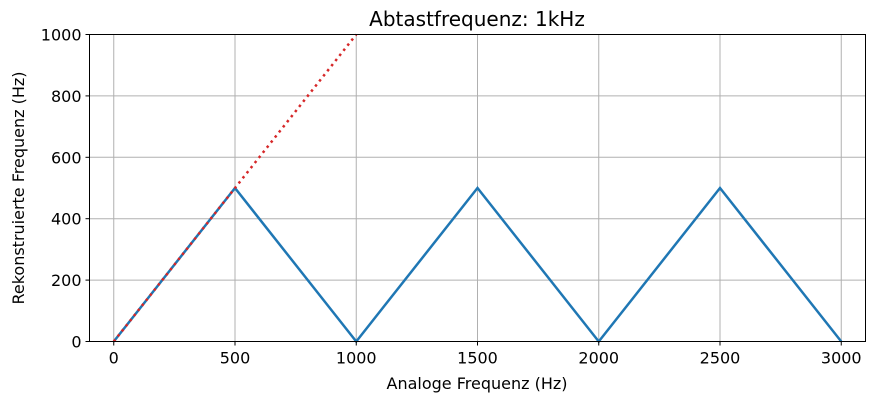  I want to click on chart-title: Abtastfrequenz: 1kHz, so click(477, 19).